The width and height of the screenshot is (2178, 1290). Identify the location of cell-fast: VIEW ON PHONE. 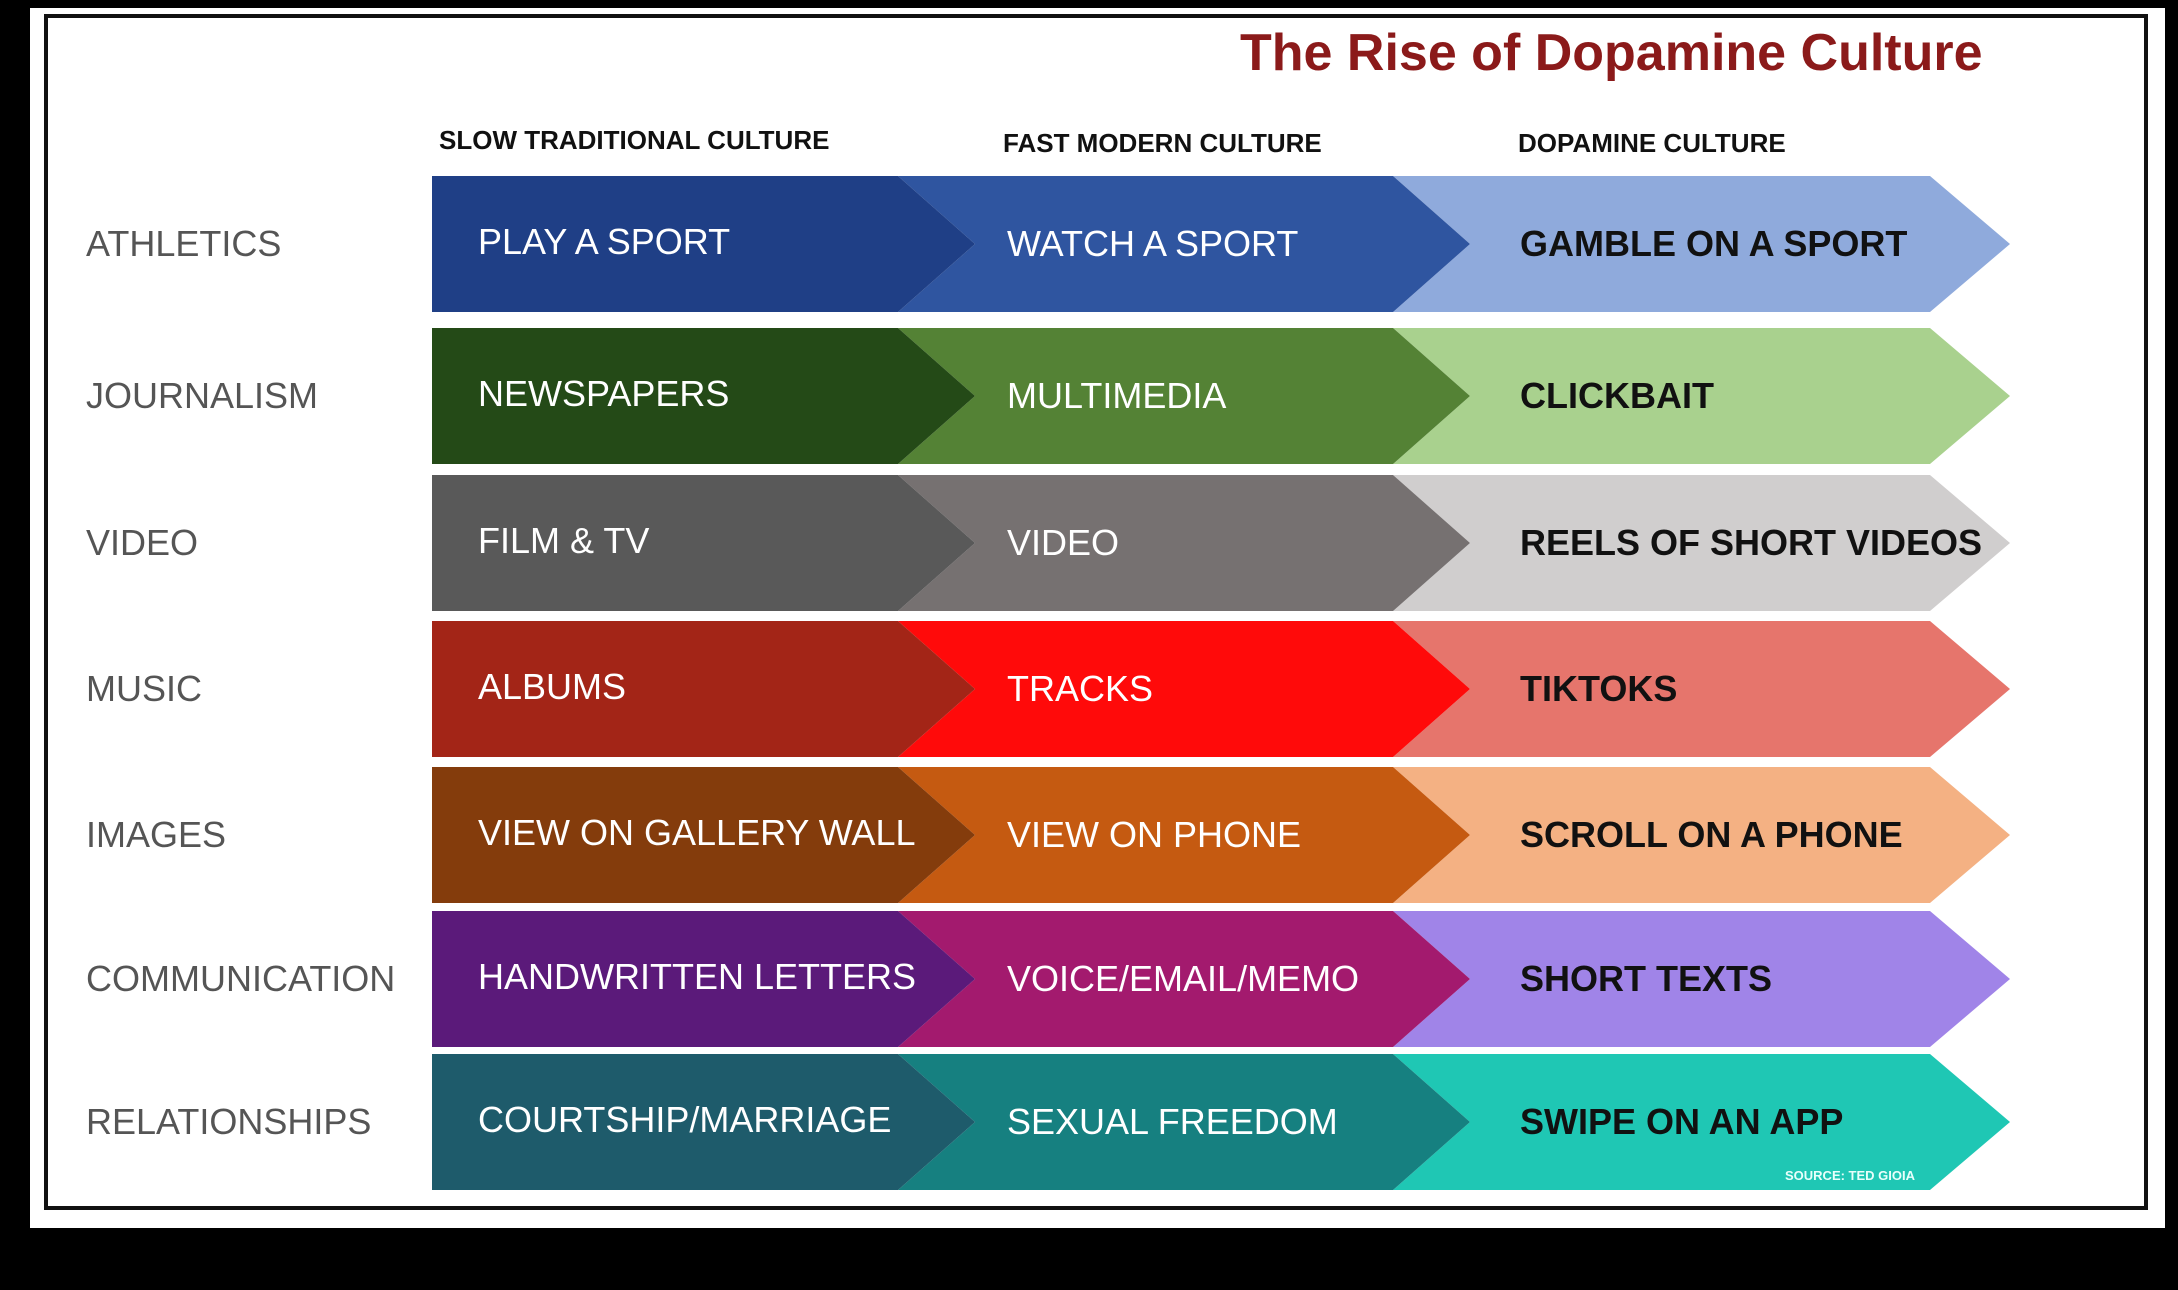
(1154, 834).